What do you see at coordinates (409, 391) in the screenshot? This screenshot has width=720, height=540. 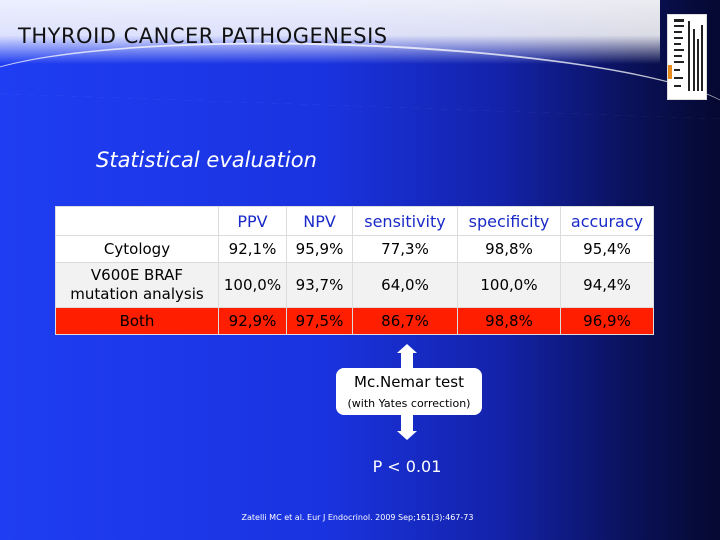 I see `mcnemar-test-box: Mc.Nemar test (with Yates correction)` at bounding box center [409, 391].